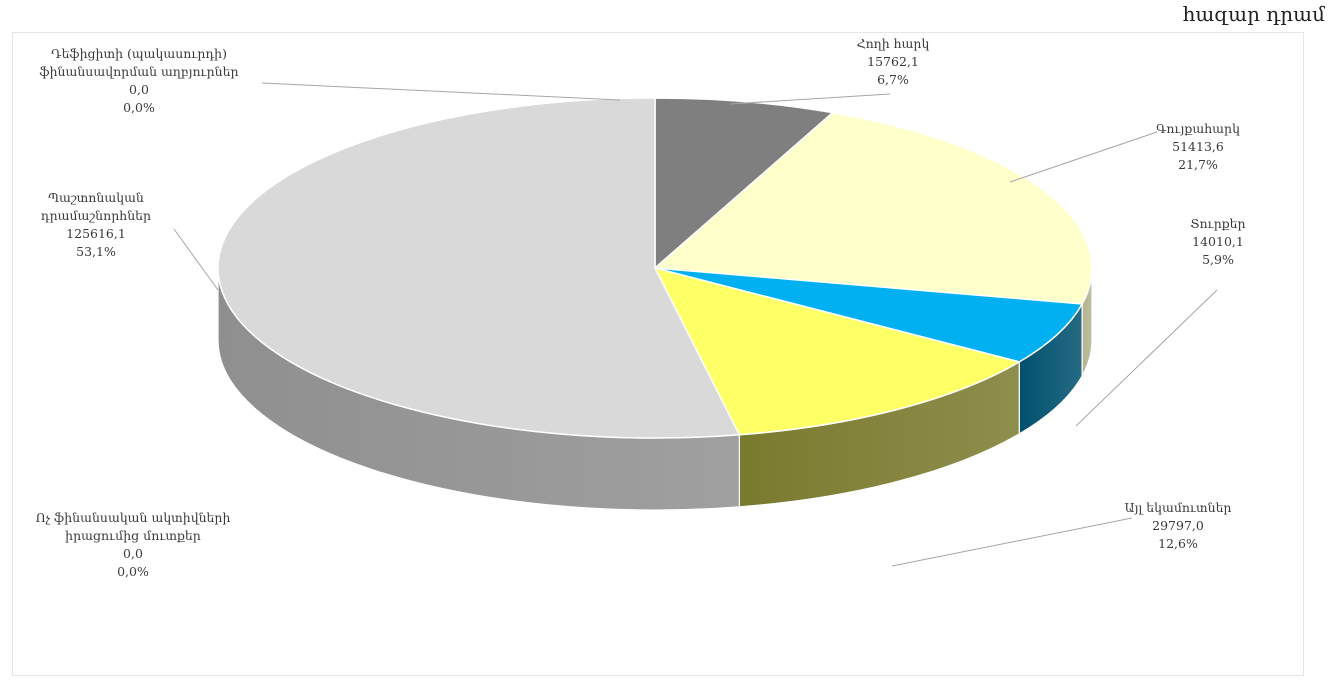 Image resolution: width=1343 pixels, height=684 pixels. I want to click on data-label-2: Տուրքեր 14010,1 5,9%, so click(1217, 241).